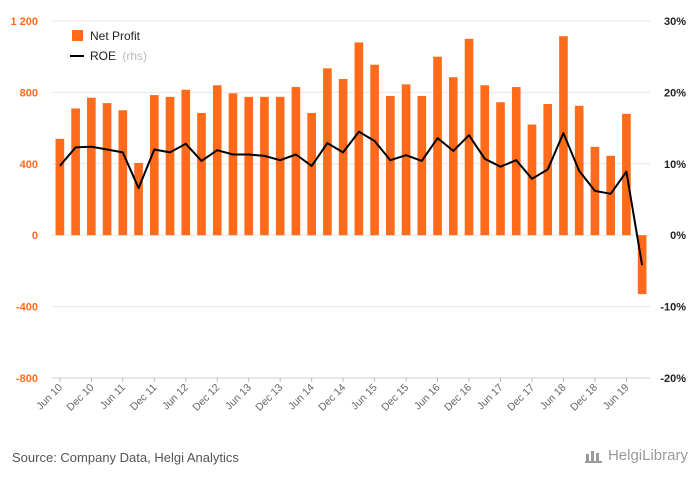  I want to click on legend: Net Profit ROE (rhs), so click(108, 46).